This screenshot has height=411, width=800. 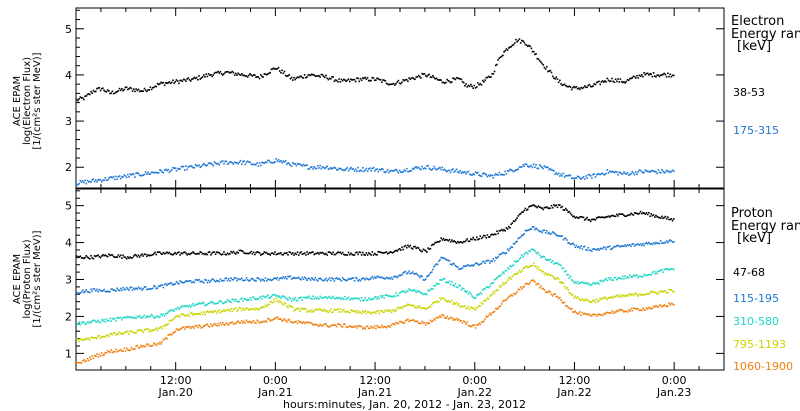 I want to click on proton-legend-sub: Energy ran, so click(x=765, y=226).